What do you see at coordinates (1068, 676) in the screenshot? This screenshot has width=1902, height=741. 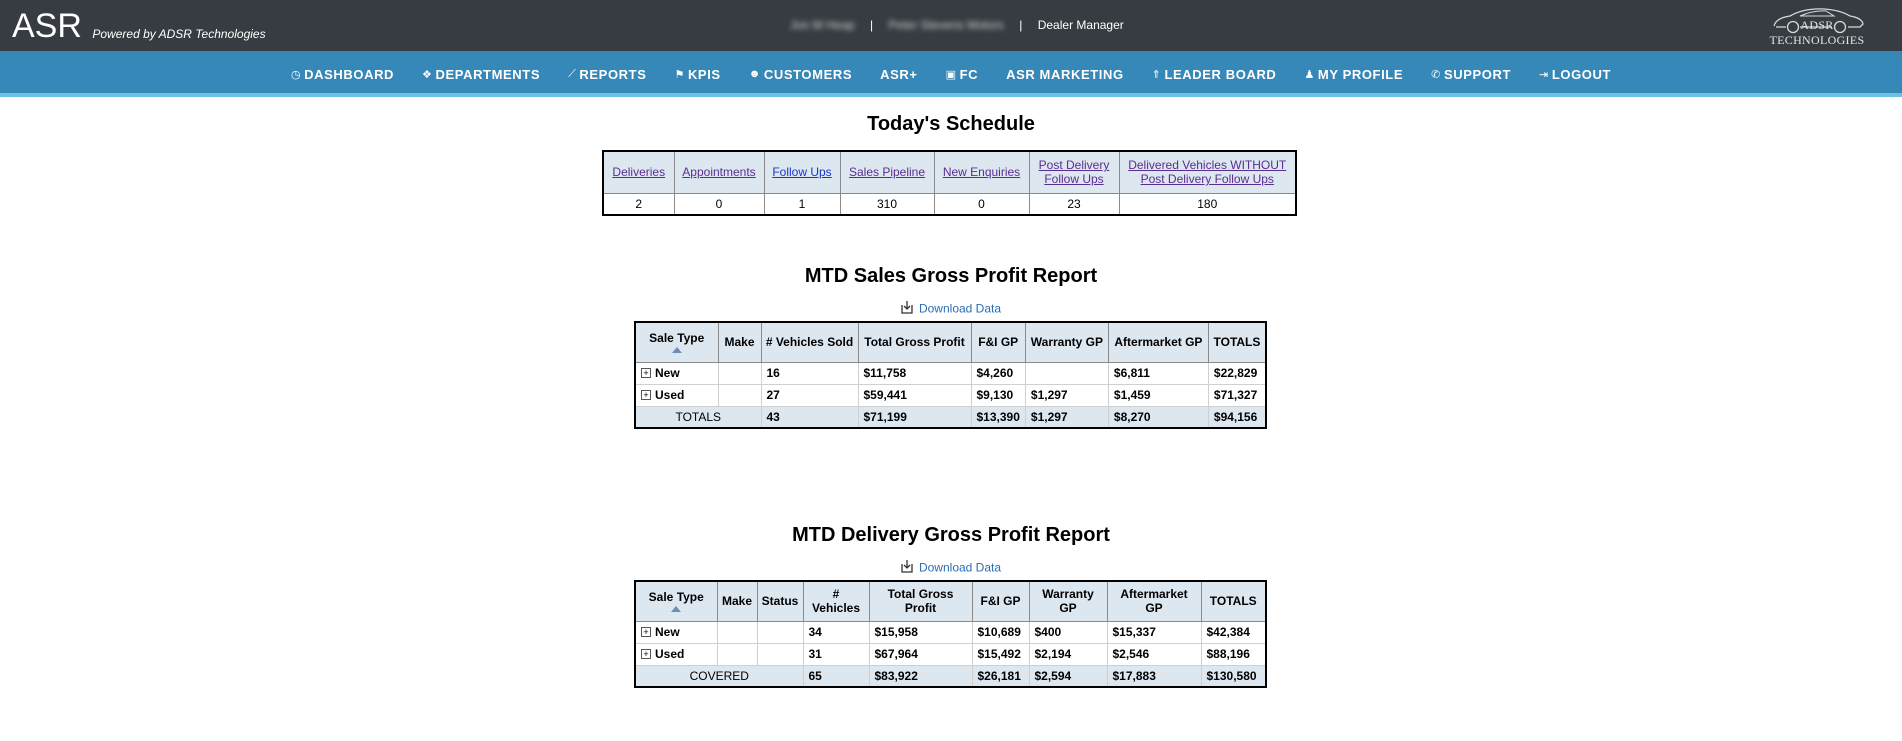 I see `warranty-gp-cell: $2,594` at bounding box center [1068, 676].